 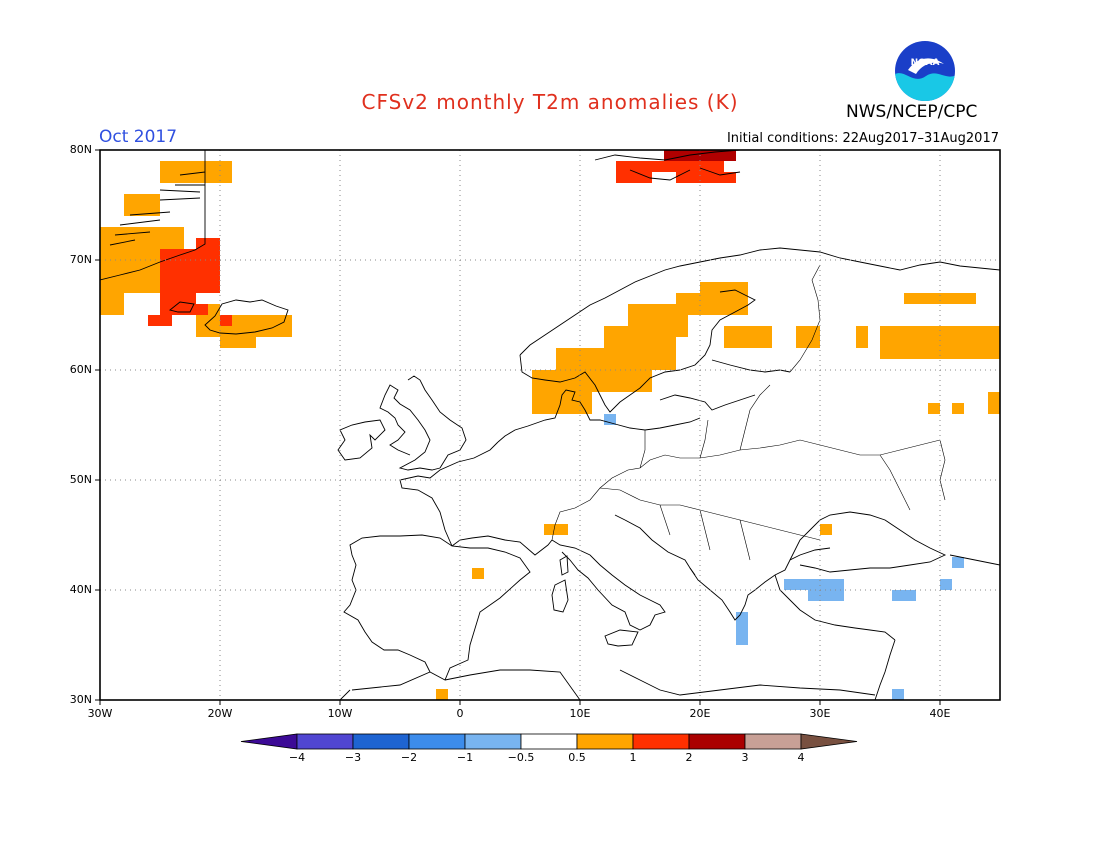 I want to click on colorbar-label: −4, so click(x=297, y=757).